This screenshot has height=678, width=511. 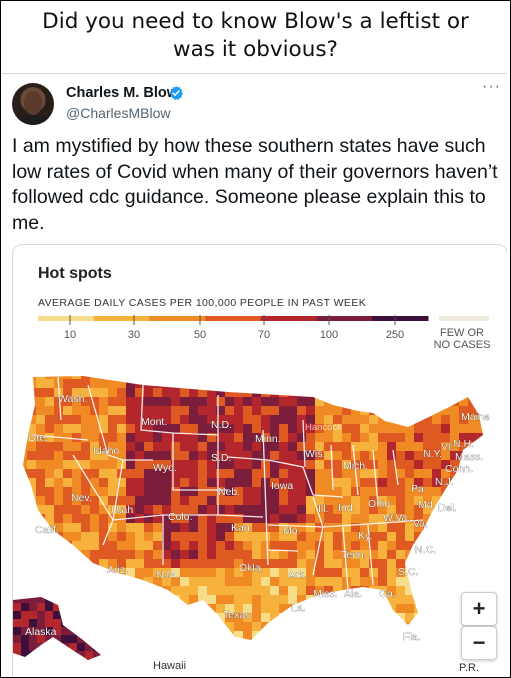 I want to click on legend-few-cases-swatch, so click(x=464, y=318).